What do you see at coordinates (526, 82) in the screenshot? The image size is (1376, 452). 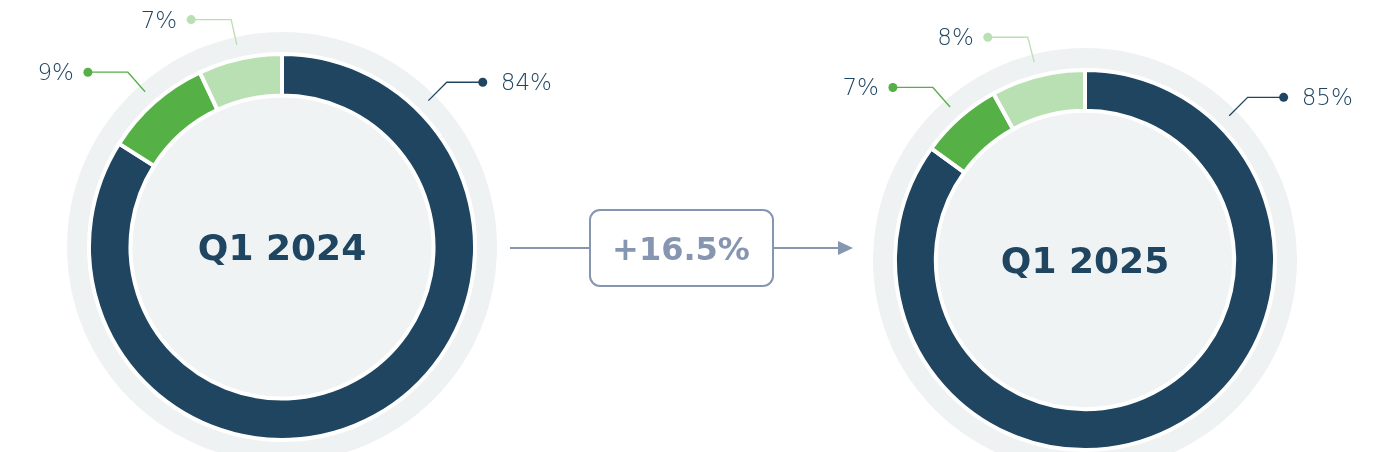 I see `data-label: 84%` at bounding box center [526, 82].